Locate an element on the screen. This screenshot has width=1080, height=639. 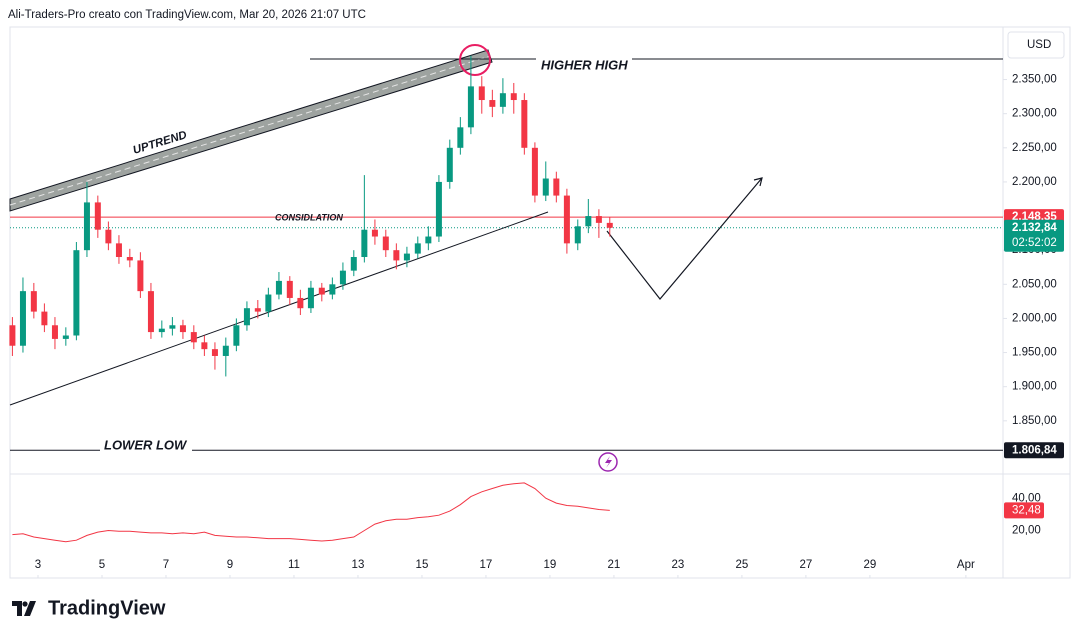
projection-path is located at coordinates (684, 238).